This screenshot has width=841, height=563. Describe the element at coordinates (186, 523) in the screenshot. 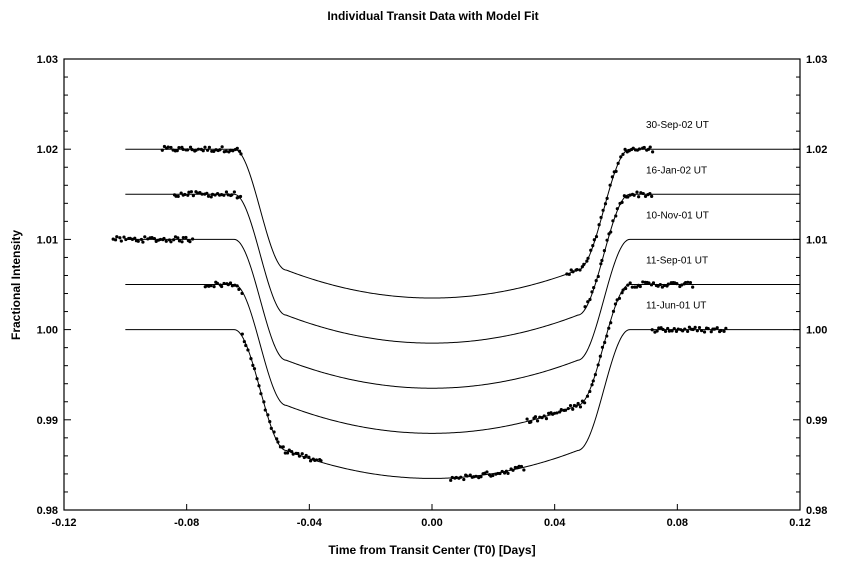

I see `x-tick-label: -0.08` at that location.